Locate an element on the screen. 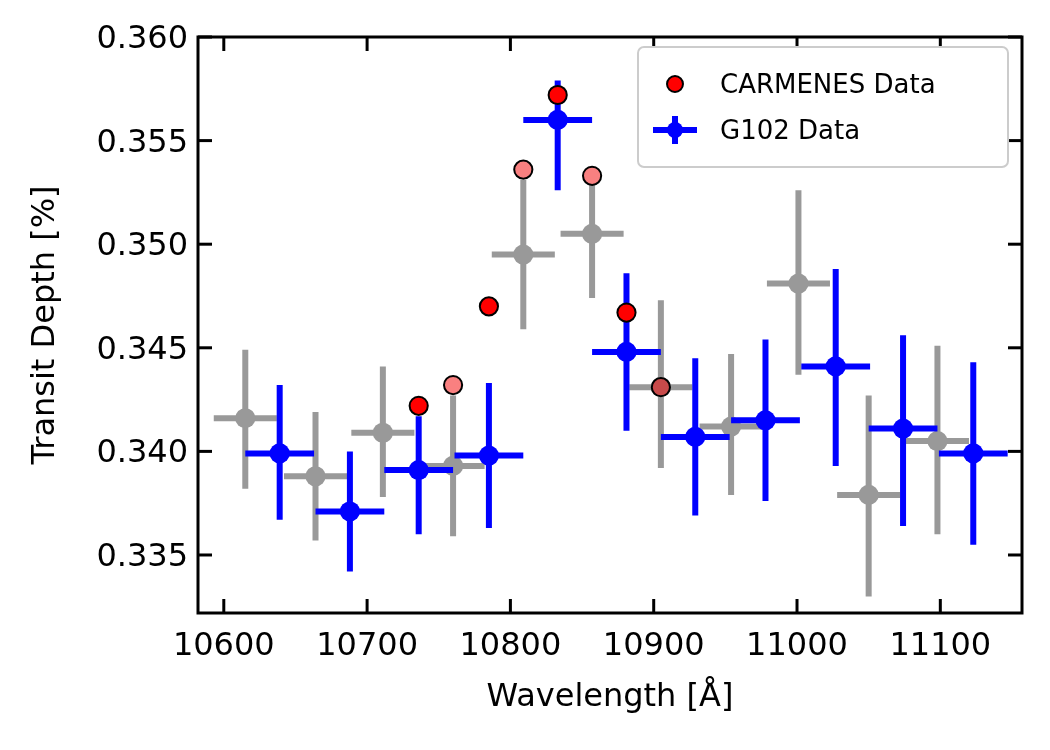  y-tick-label: 0.360 is located at coordinates (142, 37).